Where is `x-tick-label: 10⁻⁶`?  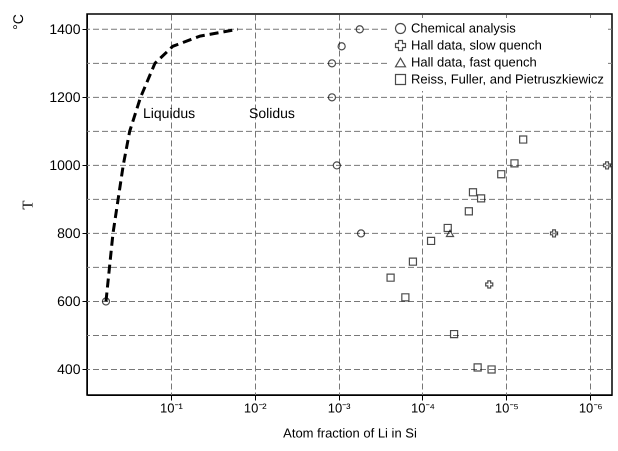
x-tick-label: 10⁻⁶ is located at coordinates (590, 408).